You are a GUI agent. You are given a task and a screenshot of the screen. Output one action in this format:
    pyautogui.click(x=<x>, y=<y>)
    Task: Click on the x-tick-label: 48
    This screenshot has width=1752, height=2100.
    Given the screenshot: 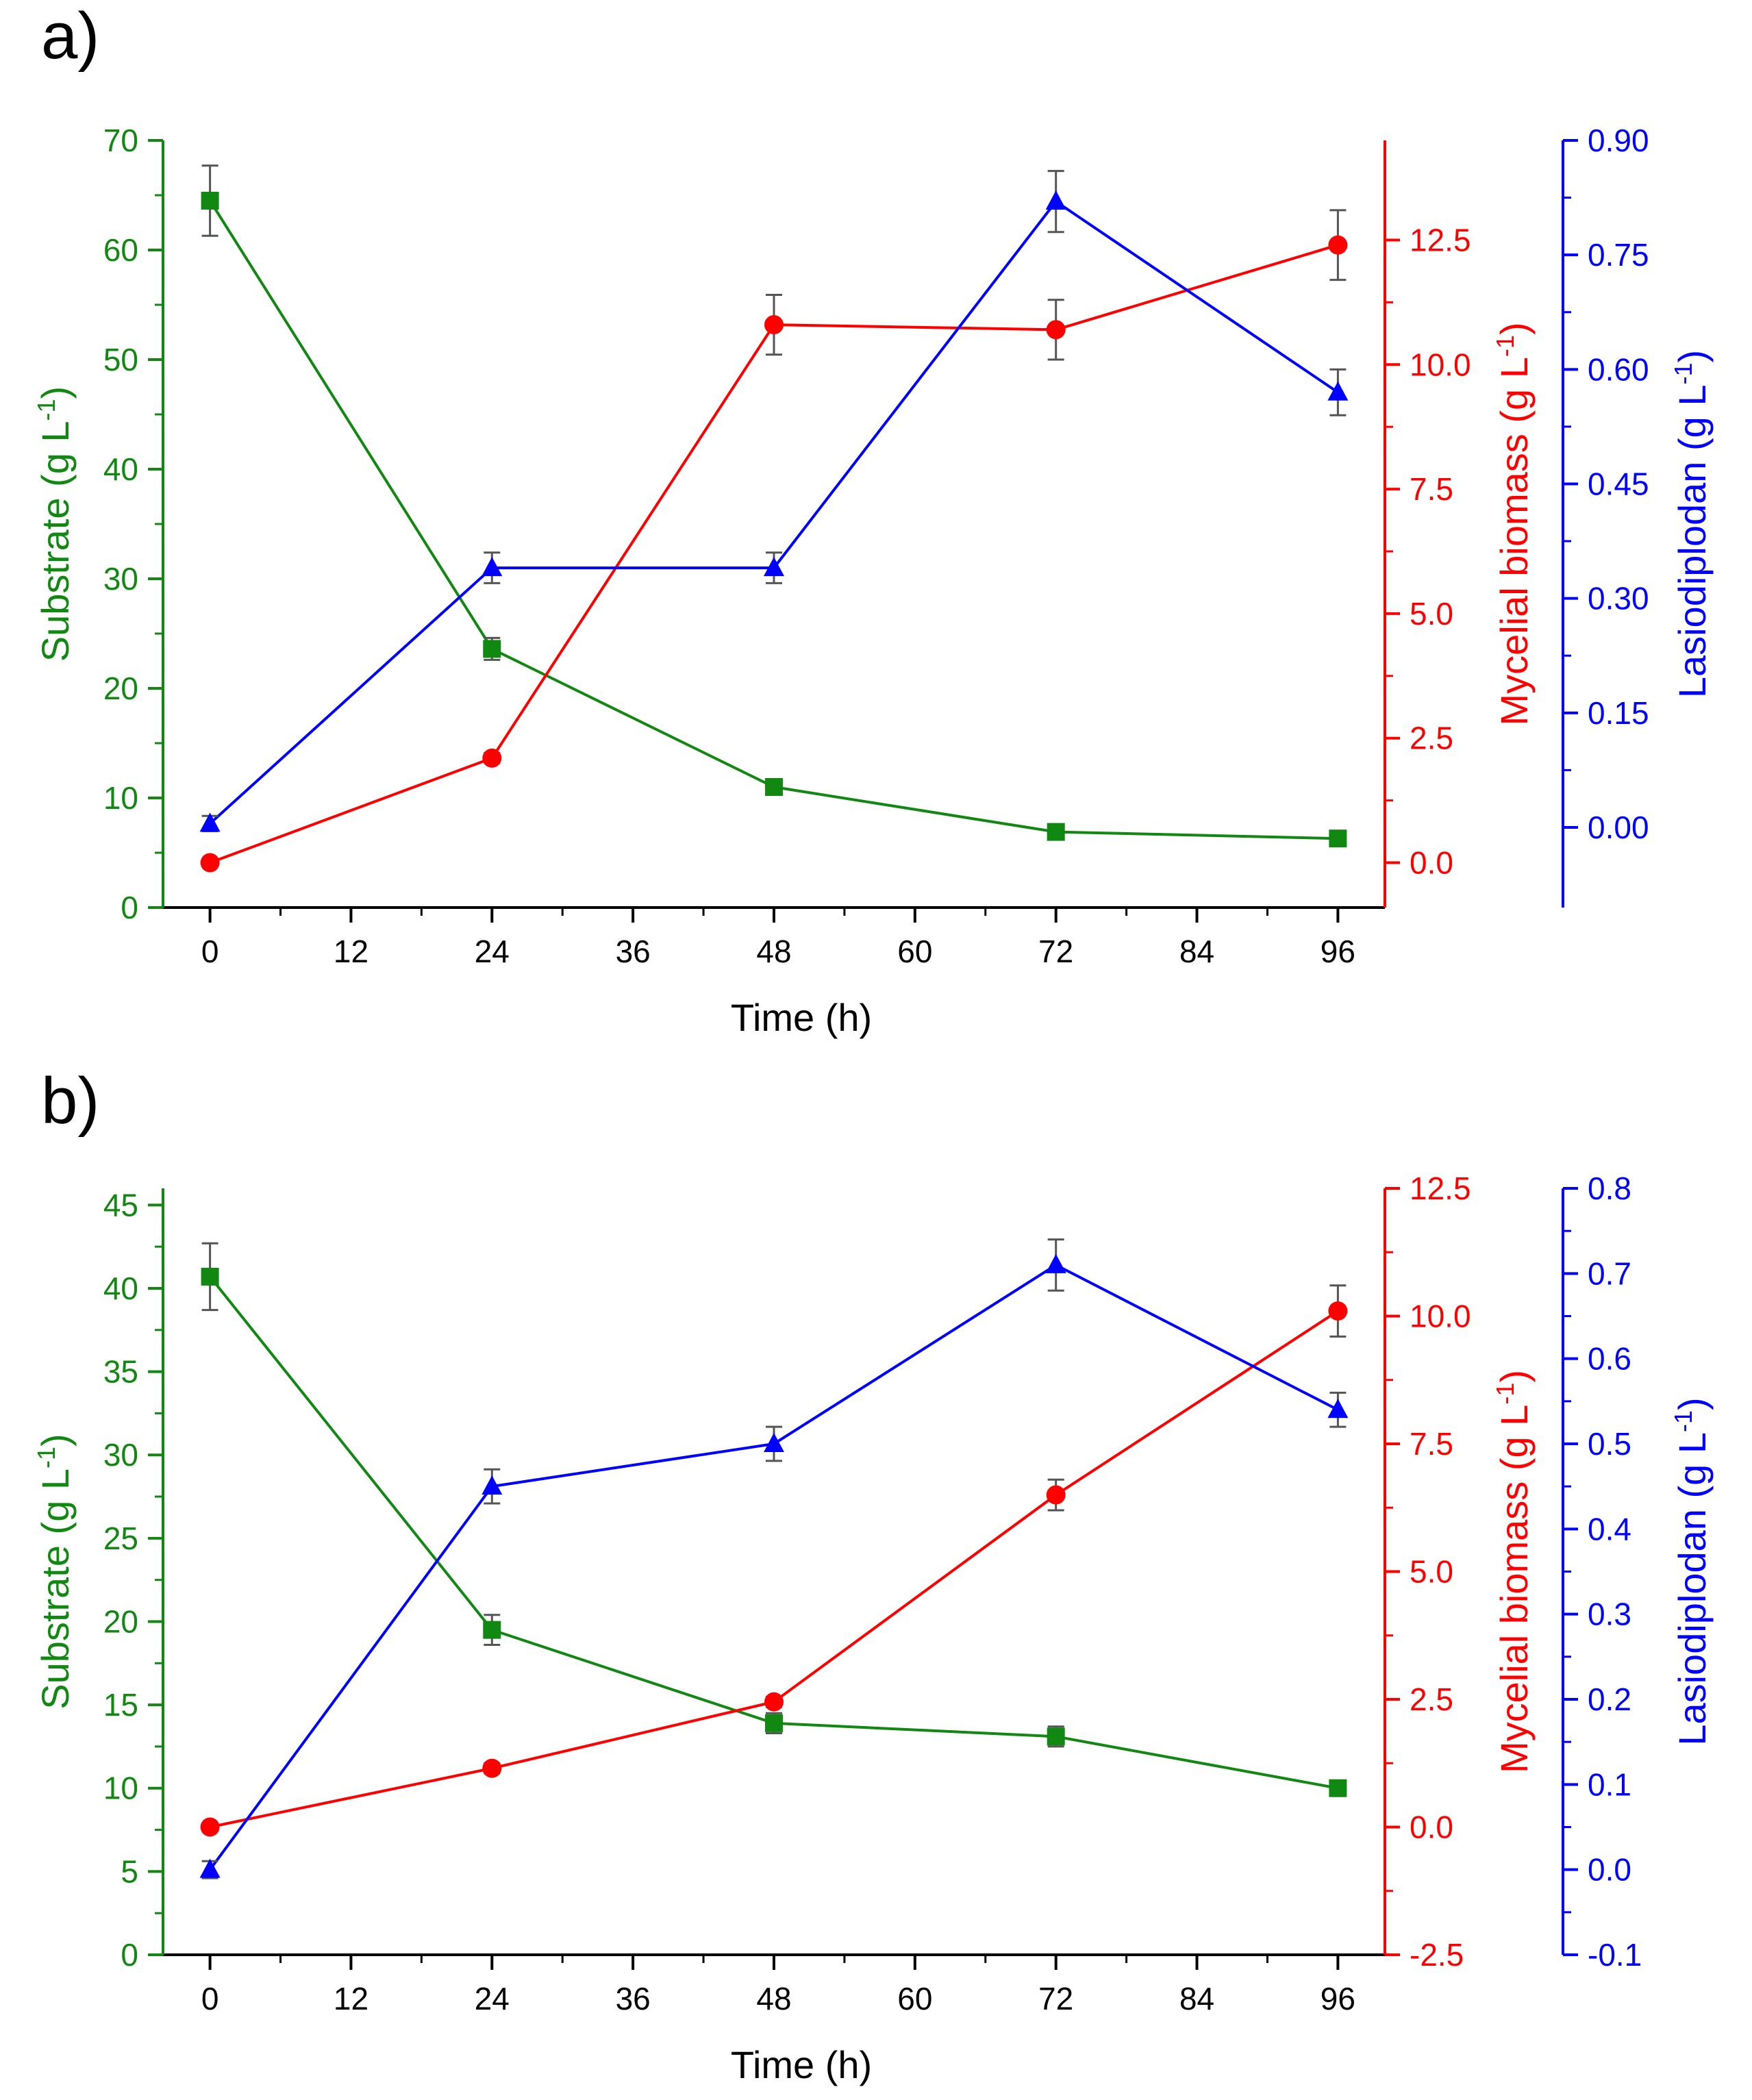 What is the action you would take?
    pyautogui.click(x=773, y=951)
    